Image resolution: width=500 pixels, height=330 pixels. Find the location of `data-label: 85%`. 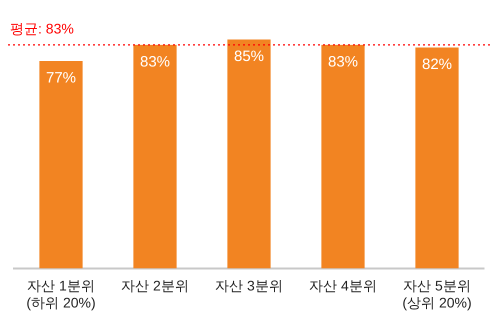

data-label: 85% is located at coordinates (249, 57).